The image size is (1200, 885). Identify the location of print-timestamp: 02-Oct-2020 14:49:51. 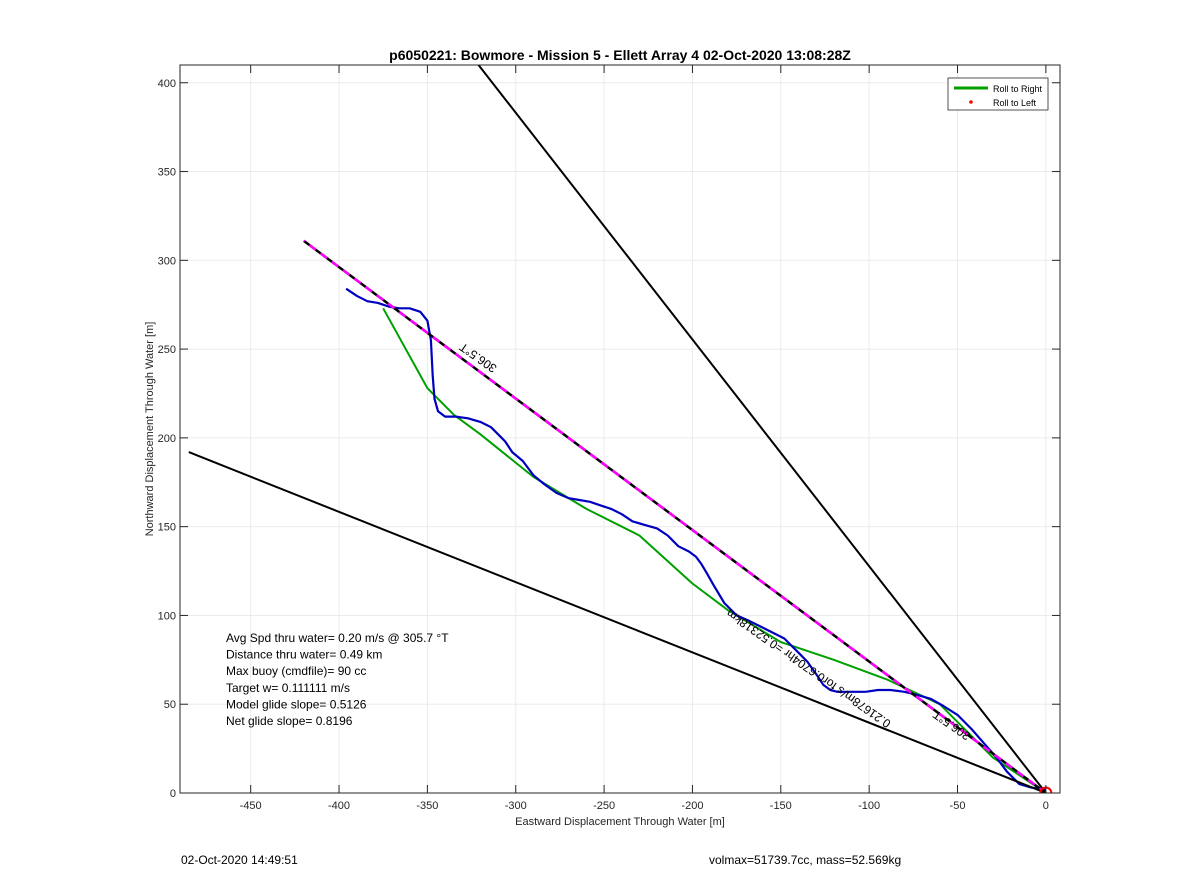
(239, 860).